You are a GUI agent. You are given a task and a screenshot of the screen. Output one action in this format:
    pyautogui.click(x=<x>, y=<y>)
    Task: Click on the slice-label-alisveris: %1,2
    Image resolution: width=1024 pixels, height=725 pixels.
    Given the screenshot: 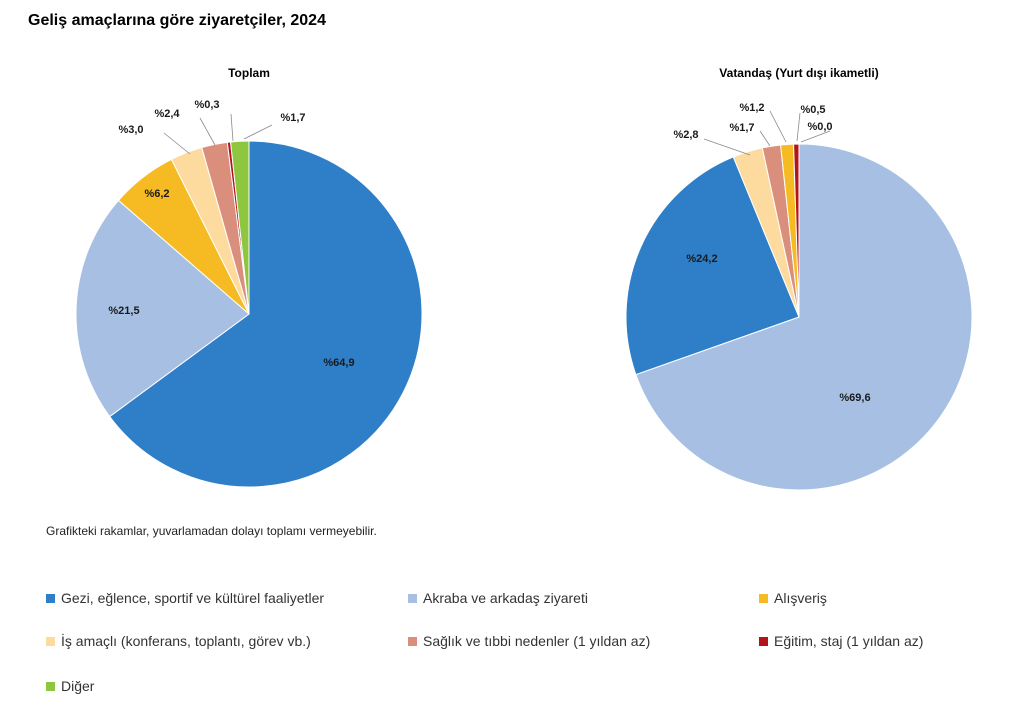 What is the action you would take?
    pyautogui.click(x=751, y=108)
    